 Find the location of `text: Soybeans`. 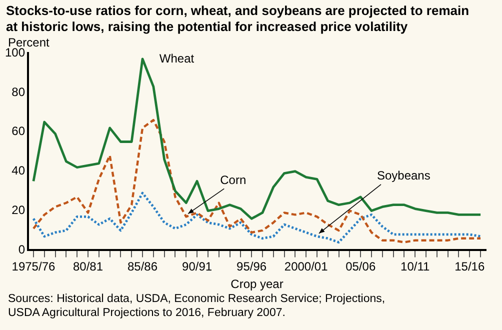

text: Soybeans is located at coordinates (403, 175).